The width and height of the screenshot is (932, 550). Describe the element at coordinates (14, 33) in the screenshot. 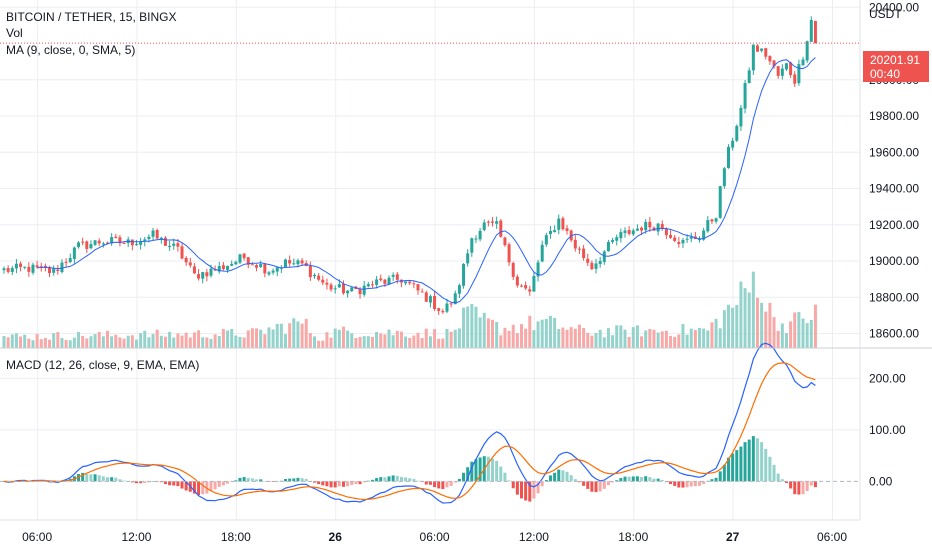

I see `volume-legend: Vol` at that location.